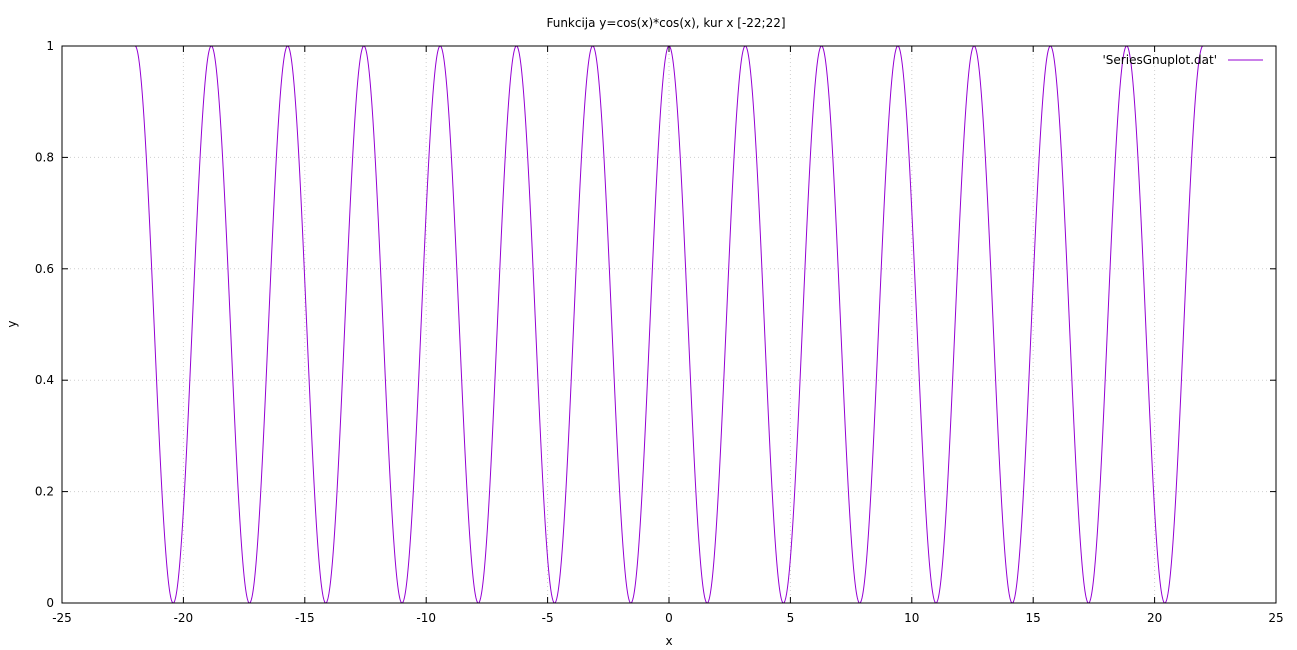  Describe the element at coordinates (1160, 60) in the screenshot. I see `legend-entry-label: 'SeriesGnuplot.dat'` at that location.